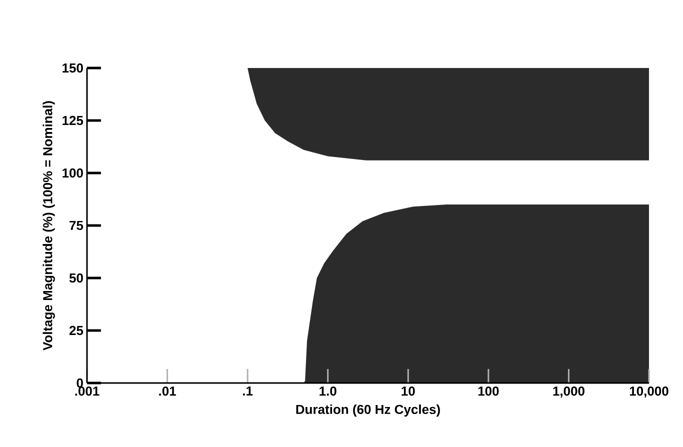 The image size is (683, 447). Describe the element at coordinates (76, 278) in the screenshot. I see `y-tick-label: 50` at that location.